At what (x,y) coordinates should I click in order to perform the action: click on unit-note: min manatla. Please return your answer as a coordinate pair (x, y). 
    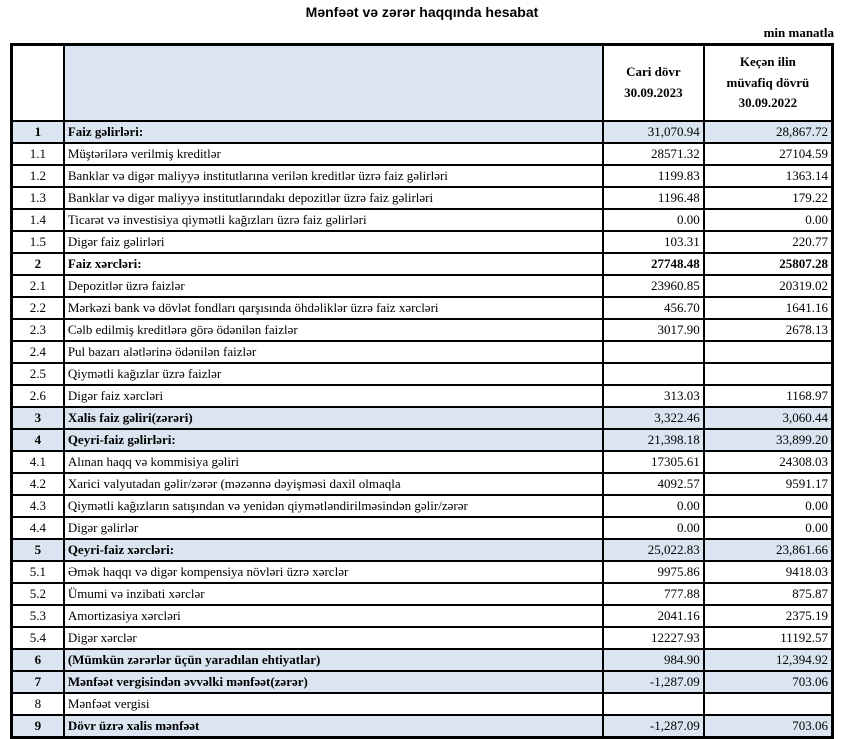
    Looking at the image, I should click on (798, 32).